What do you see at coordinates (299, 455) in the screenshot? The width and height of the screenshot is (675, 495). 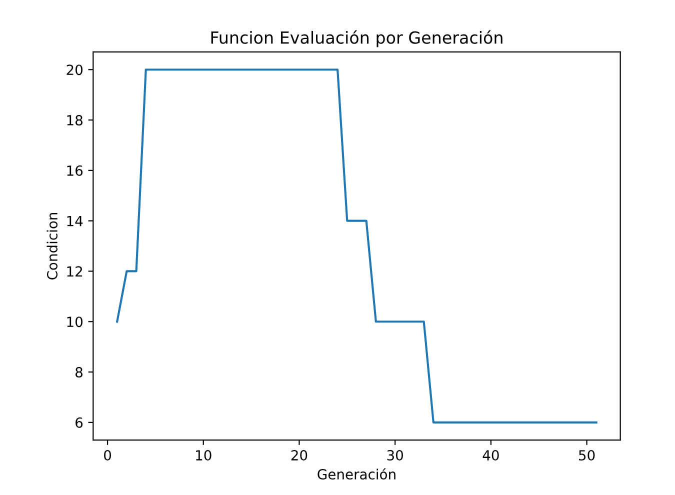 I see `x-tick-label: 20` at bounding box center [299, 455].